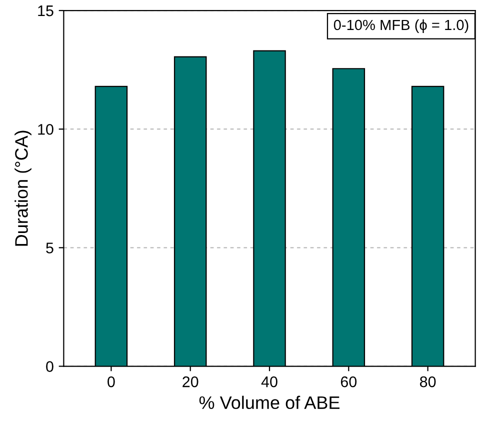 This screenshot has width=490, height=421. Describe the element at coordinates (46, 129) in the screenshot. I see `y-tick-label: 10` at that location.